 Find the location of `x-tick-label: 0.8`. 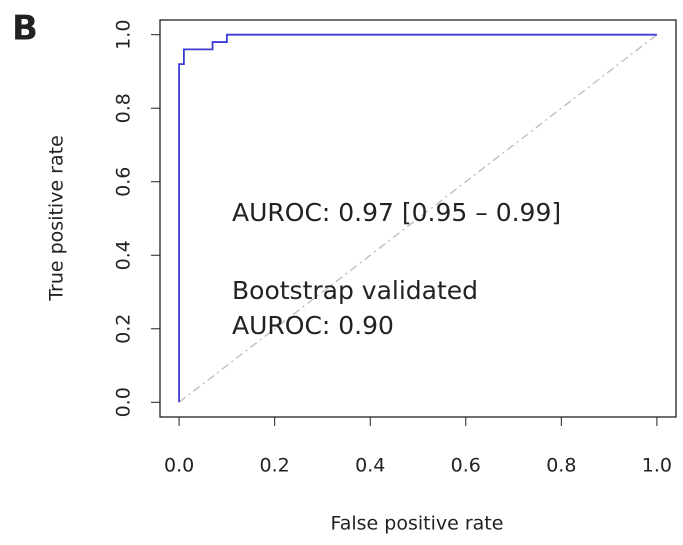

x-tick-label: 0.8 is located at coordinates (561, 466).